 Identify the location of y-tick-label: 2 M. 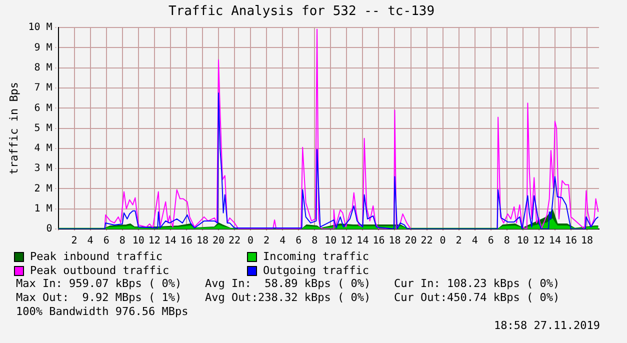
(43, 188).